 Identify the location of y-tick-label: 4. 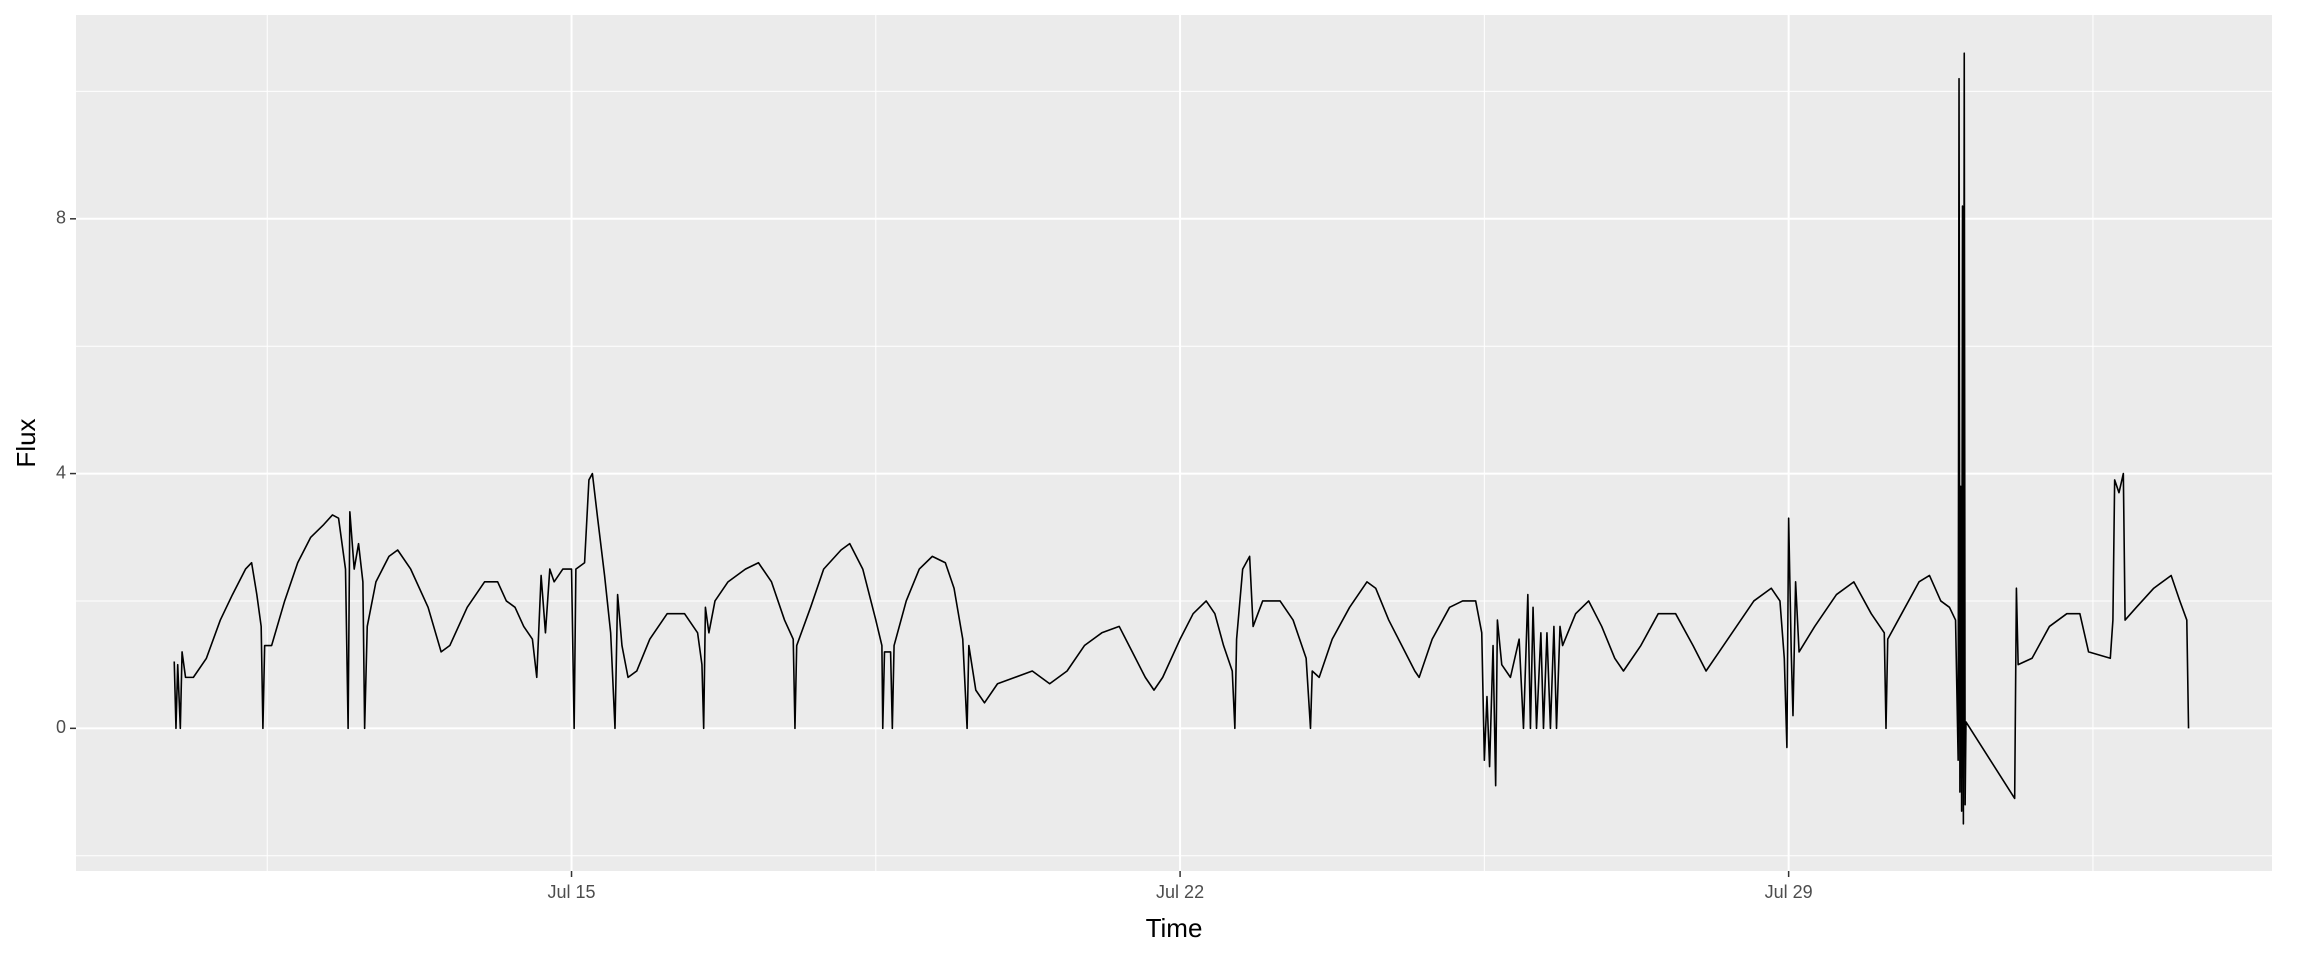
(61, 472).